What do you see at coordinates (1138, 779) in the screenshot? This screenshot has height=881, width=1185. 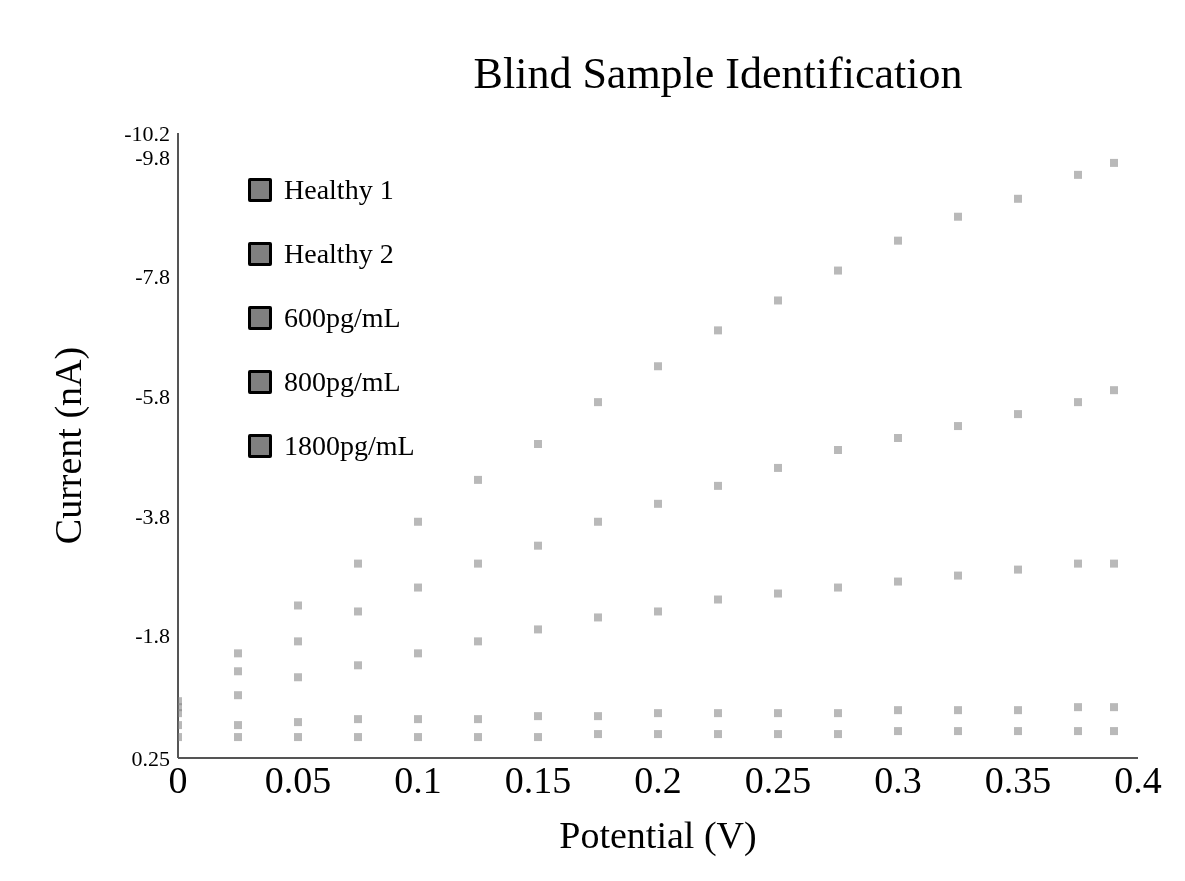 I see `x-tick-label: 0.4` at bounding box center [1138, 779].